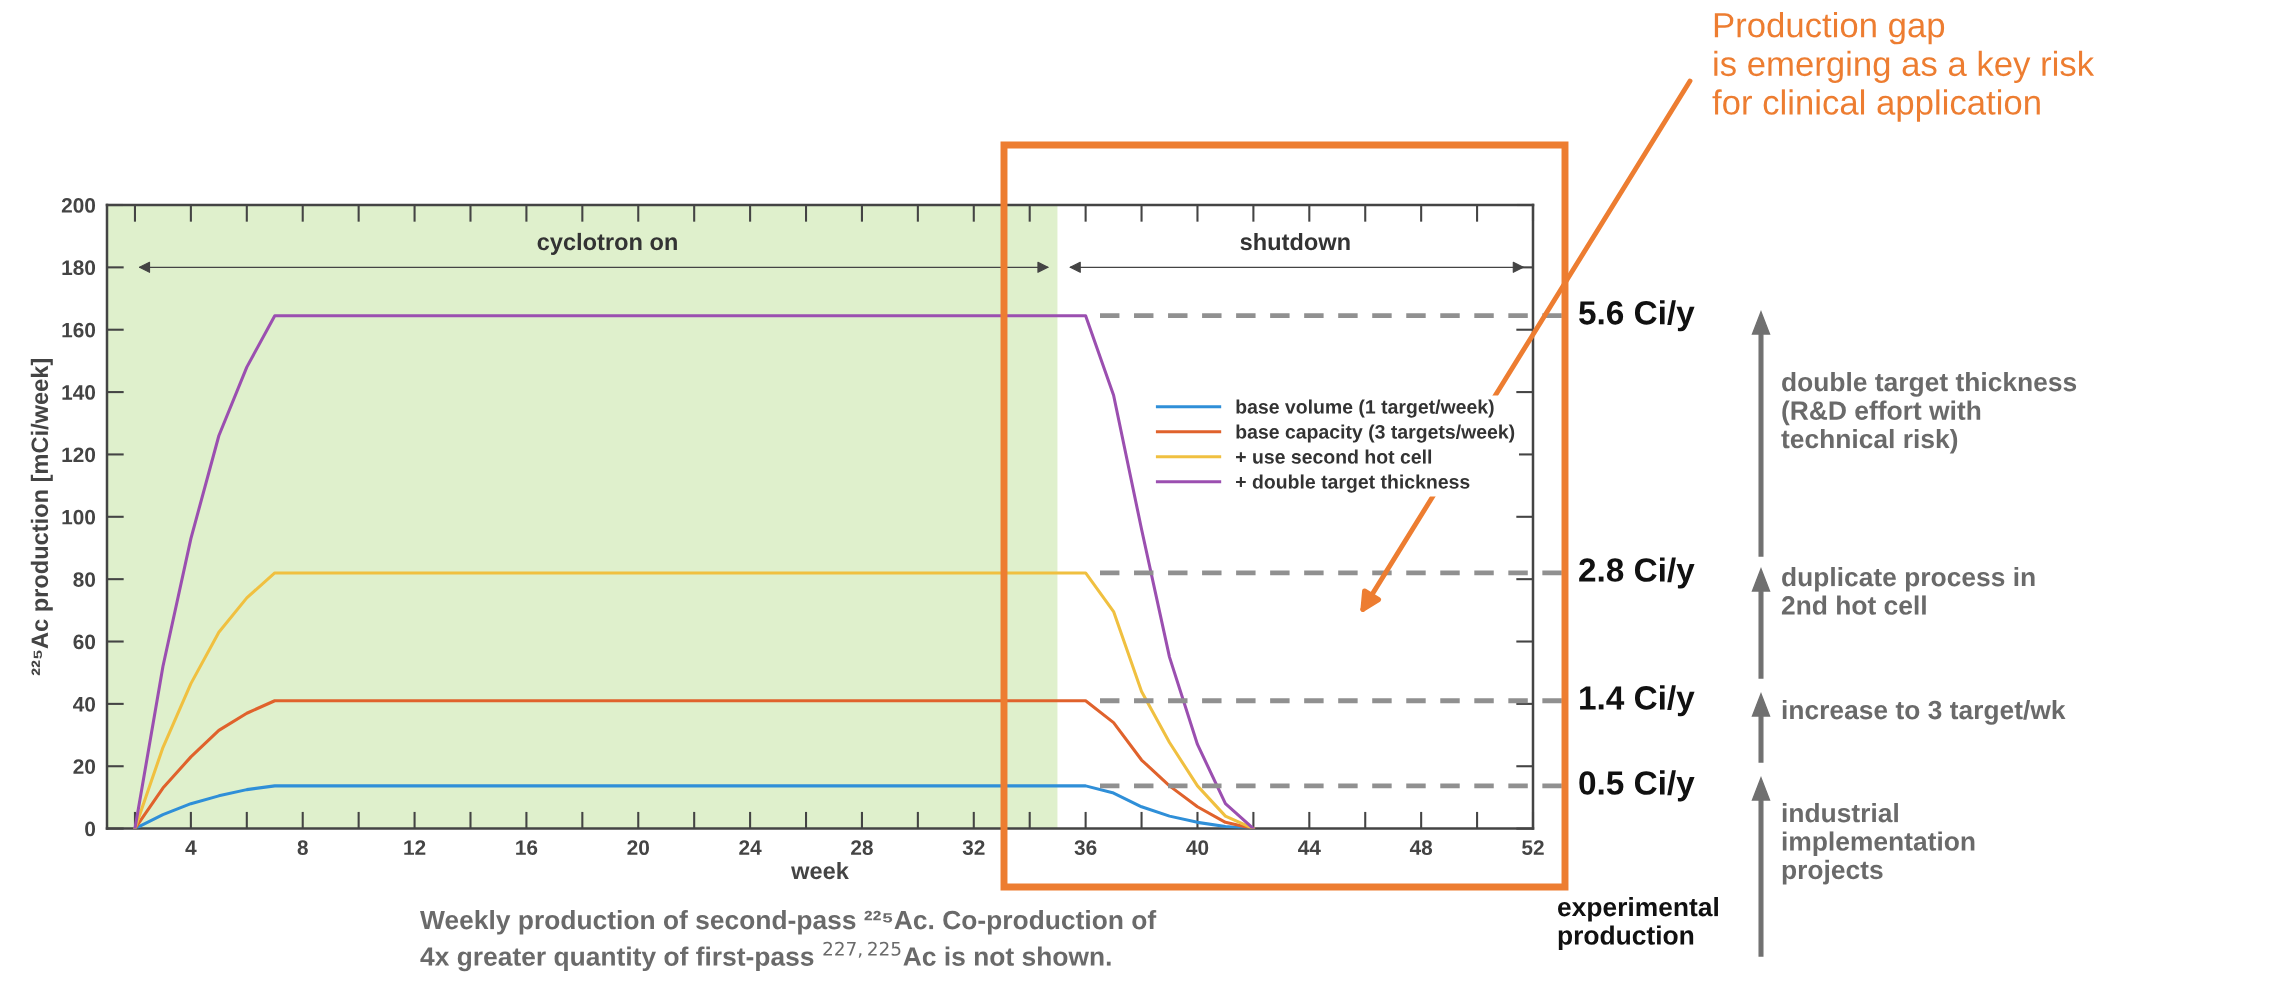 The image size is (2272, 997). Describe the element at coordinates (1637, 316) in the screenshot. I see `ref-line-label: 5.6 Ci/y` at that location.